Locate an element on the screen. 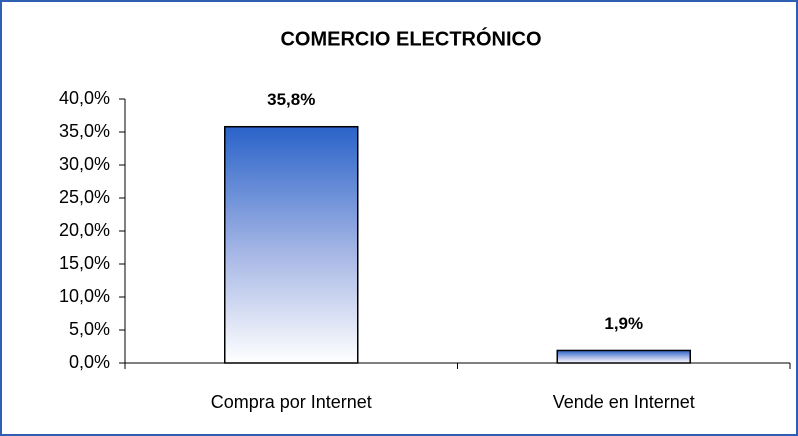 The height and width of the screenshot is (436, 798). y-tick-label: 25,0% is located at coordinates (84, 197).